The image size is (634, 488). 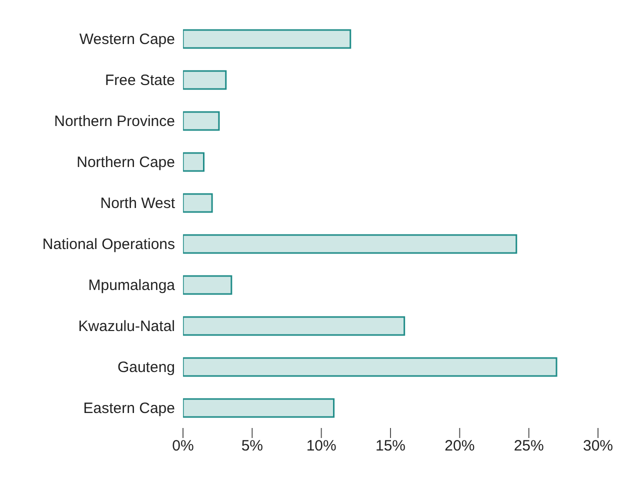 I want to click on x-tick-label: 10%, so click(x=321, y=446).